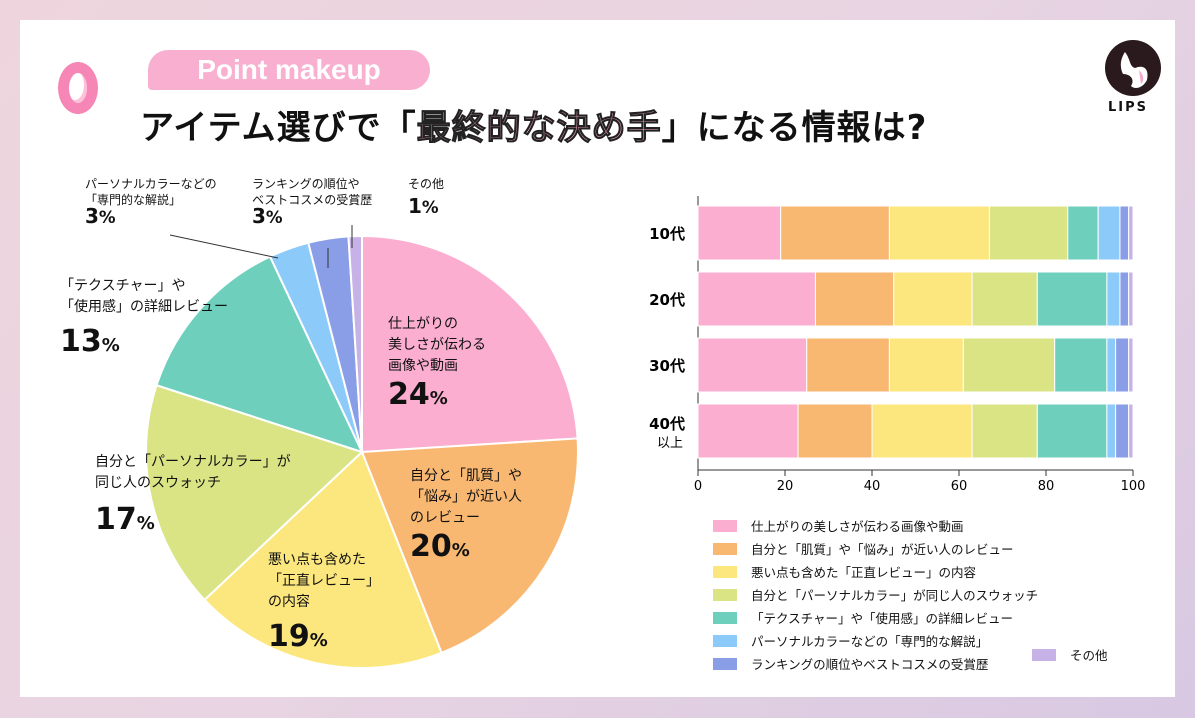  What do you see at coordinates (872, 486) in the screenshot?
I see `x-tick-label: 40` at bounding box center [872, 486].